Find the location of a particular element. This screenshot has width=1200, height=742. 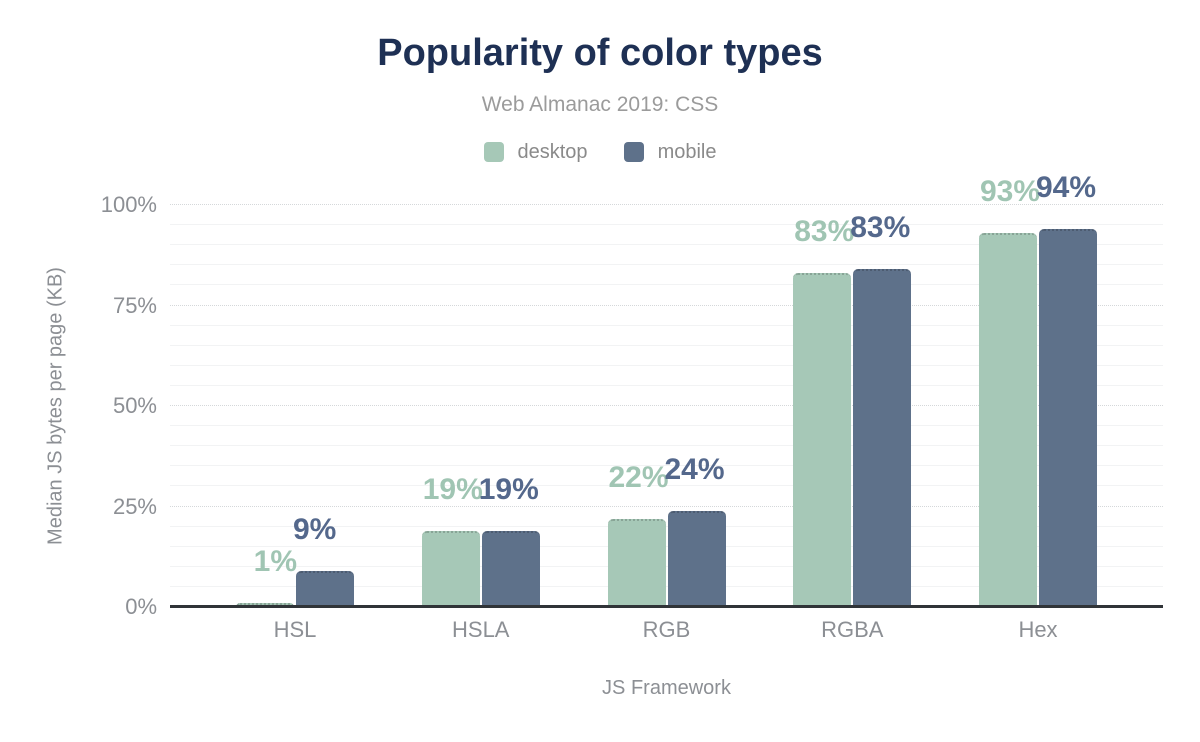

data-label-mobile-rgba: 83% is located at coordinates (880, 228).